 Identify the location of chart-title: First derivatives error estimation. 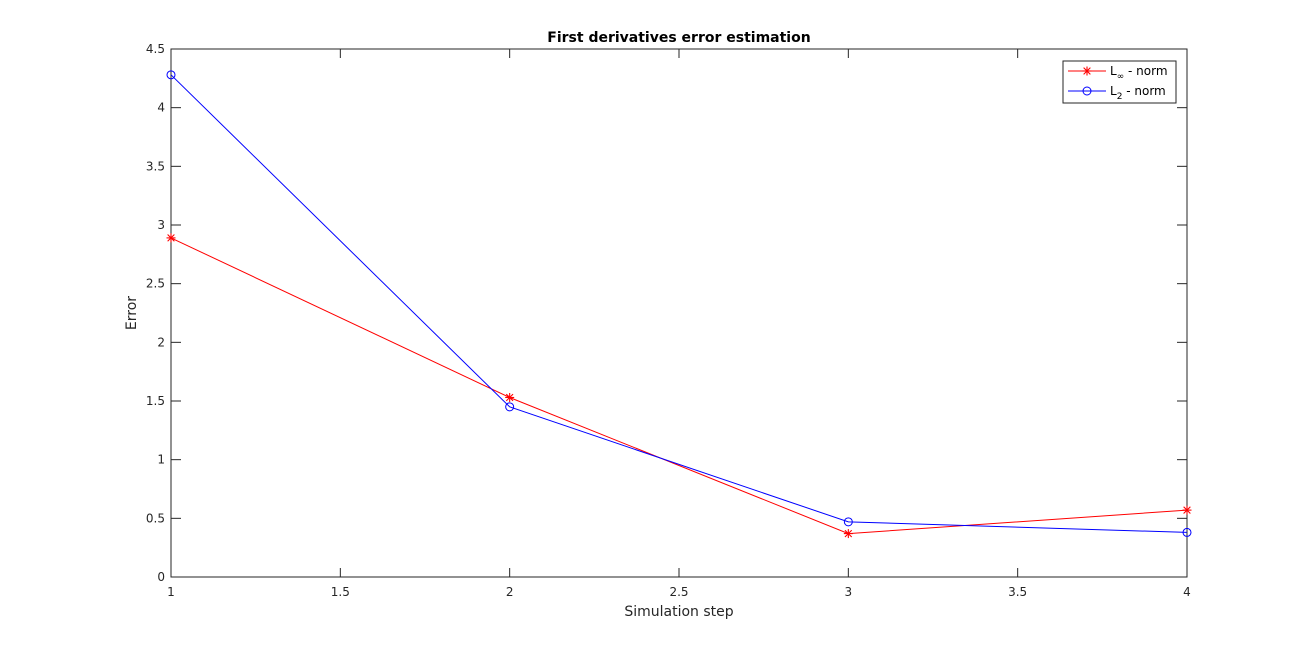
(678, 38).